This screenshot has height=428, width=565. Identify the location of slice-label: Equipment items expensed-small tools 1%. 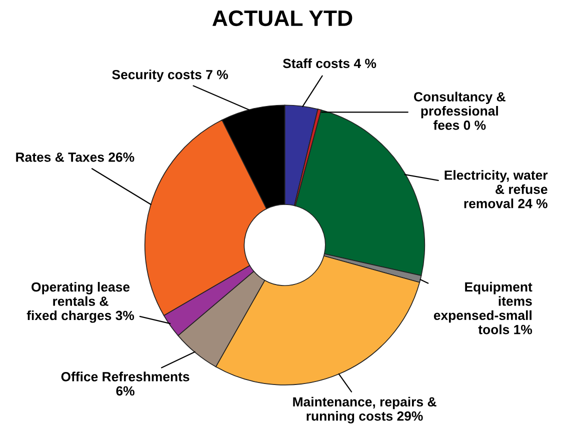
(483, 308).